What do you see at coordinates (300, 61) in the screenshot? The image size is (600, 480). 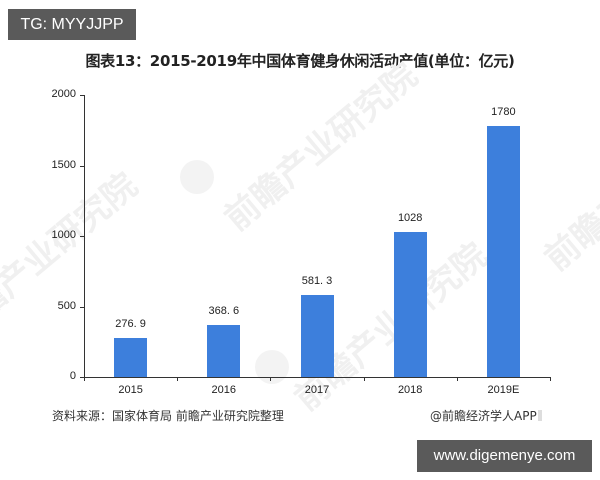 I see `chart-title: 图表13：2015-2019年中国体育健身休闲活动产值(单位：亿元)` at bounding box center [300, 61].